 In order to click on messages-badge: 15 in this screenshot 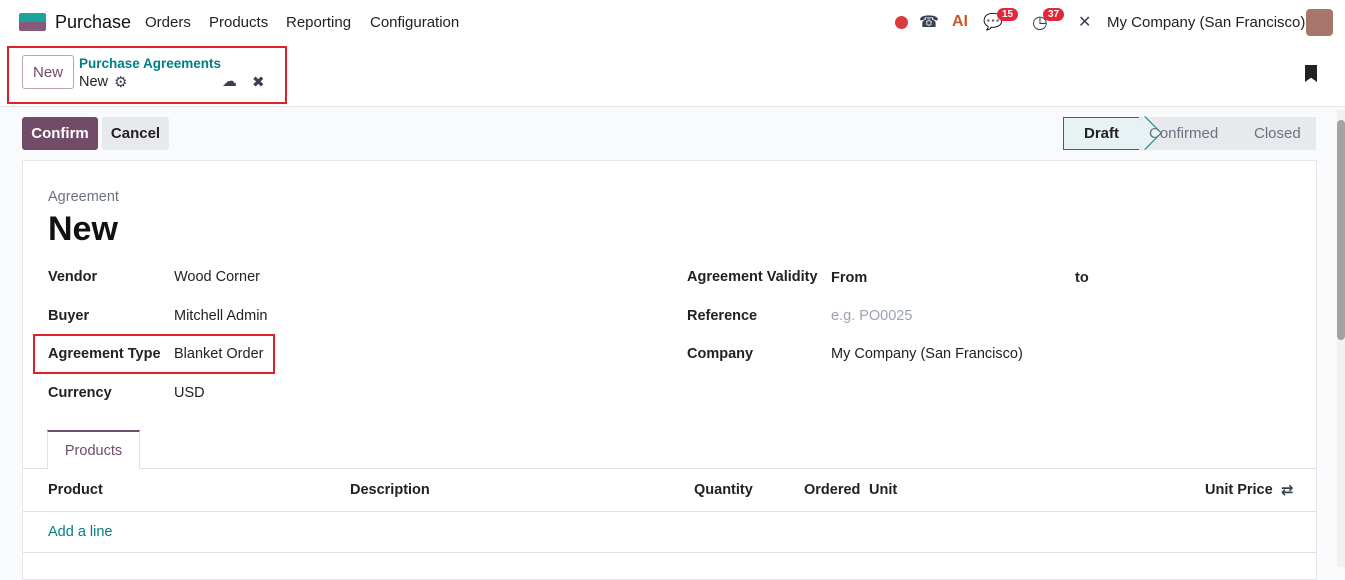, I will do `click(1008, 14)`.